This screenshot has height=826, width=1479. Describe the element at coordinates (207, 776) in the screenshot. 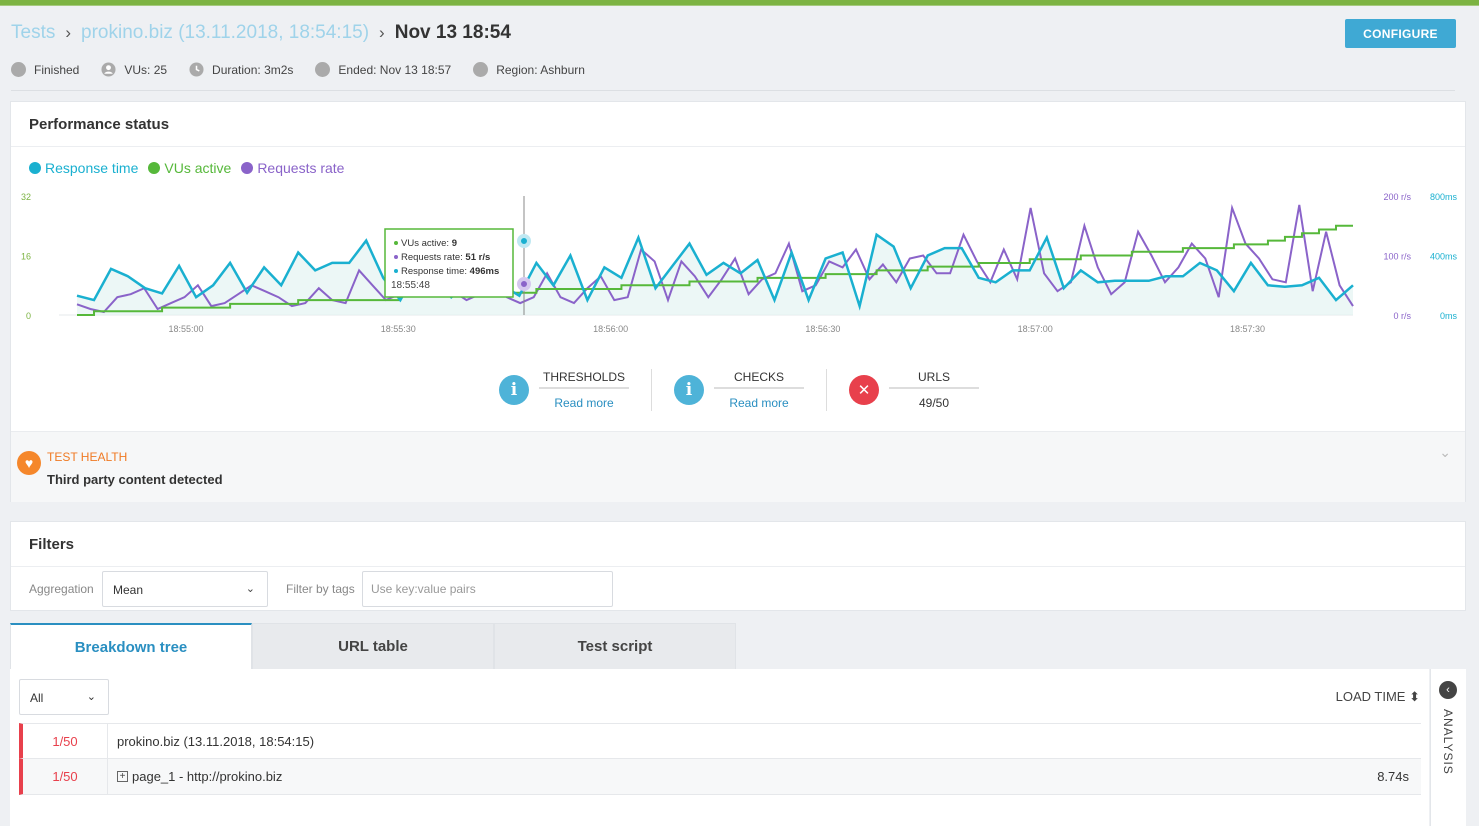

I see `row-name: page_1 - http://prokino.biz` at that location.